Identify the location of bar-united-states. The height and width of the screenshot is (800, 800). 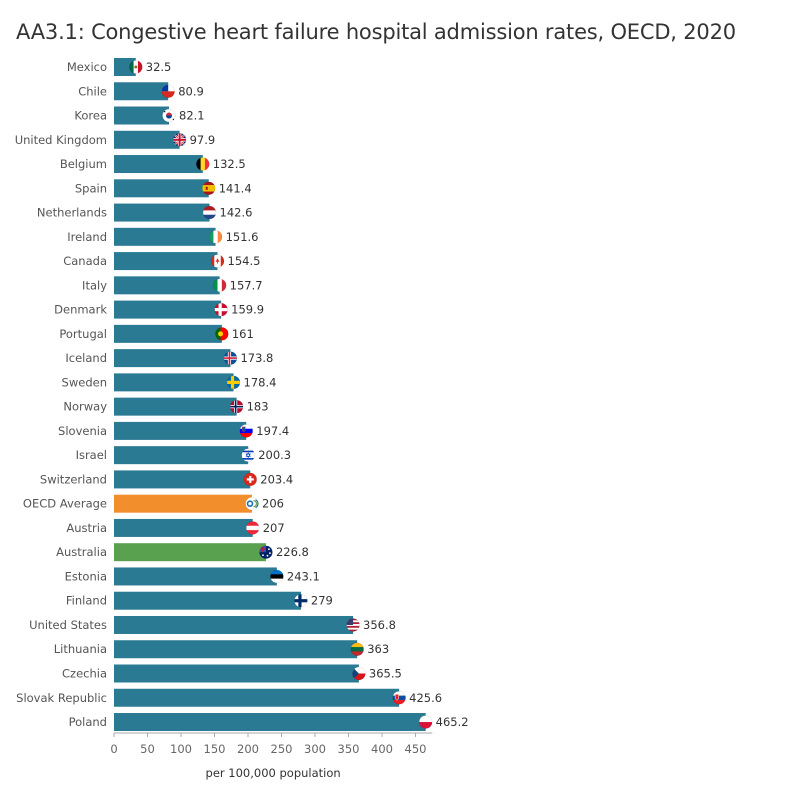
(234, 624).